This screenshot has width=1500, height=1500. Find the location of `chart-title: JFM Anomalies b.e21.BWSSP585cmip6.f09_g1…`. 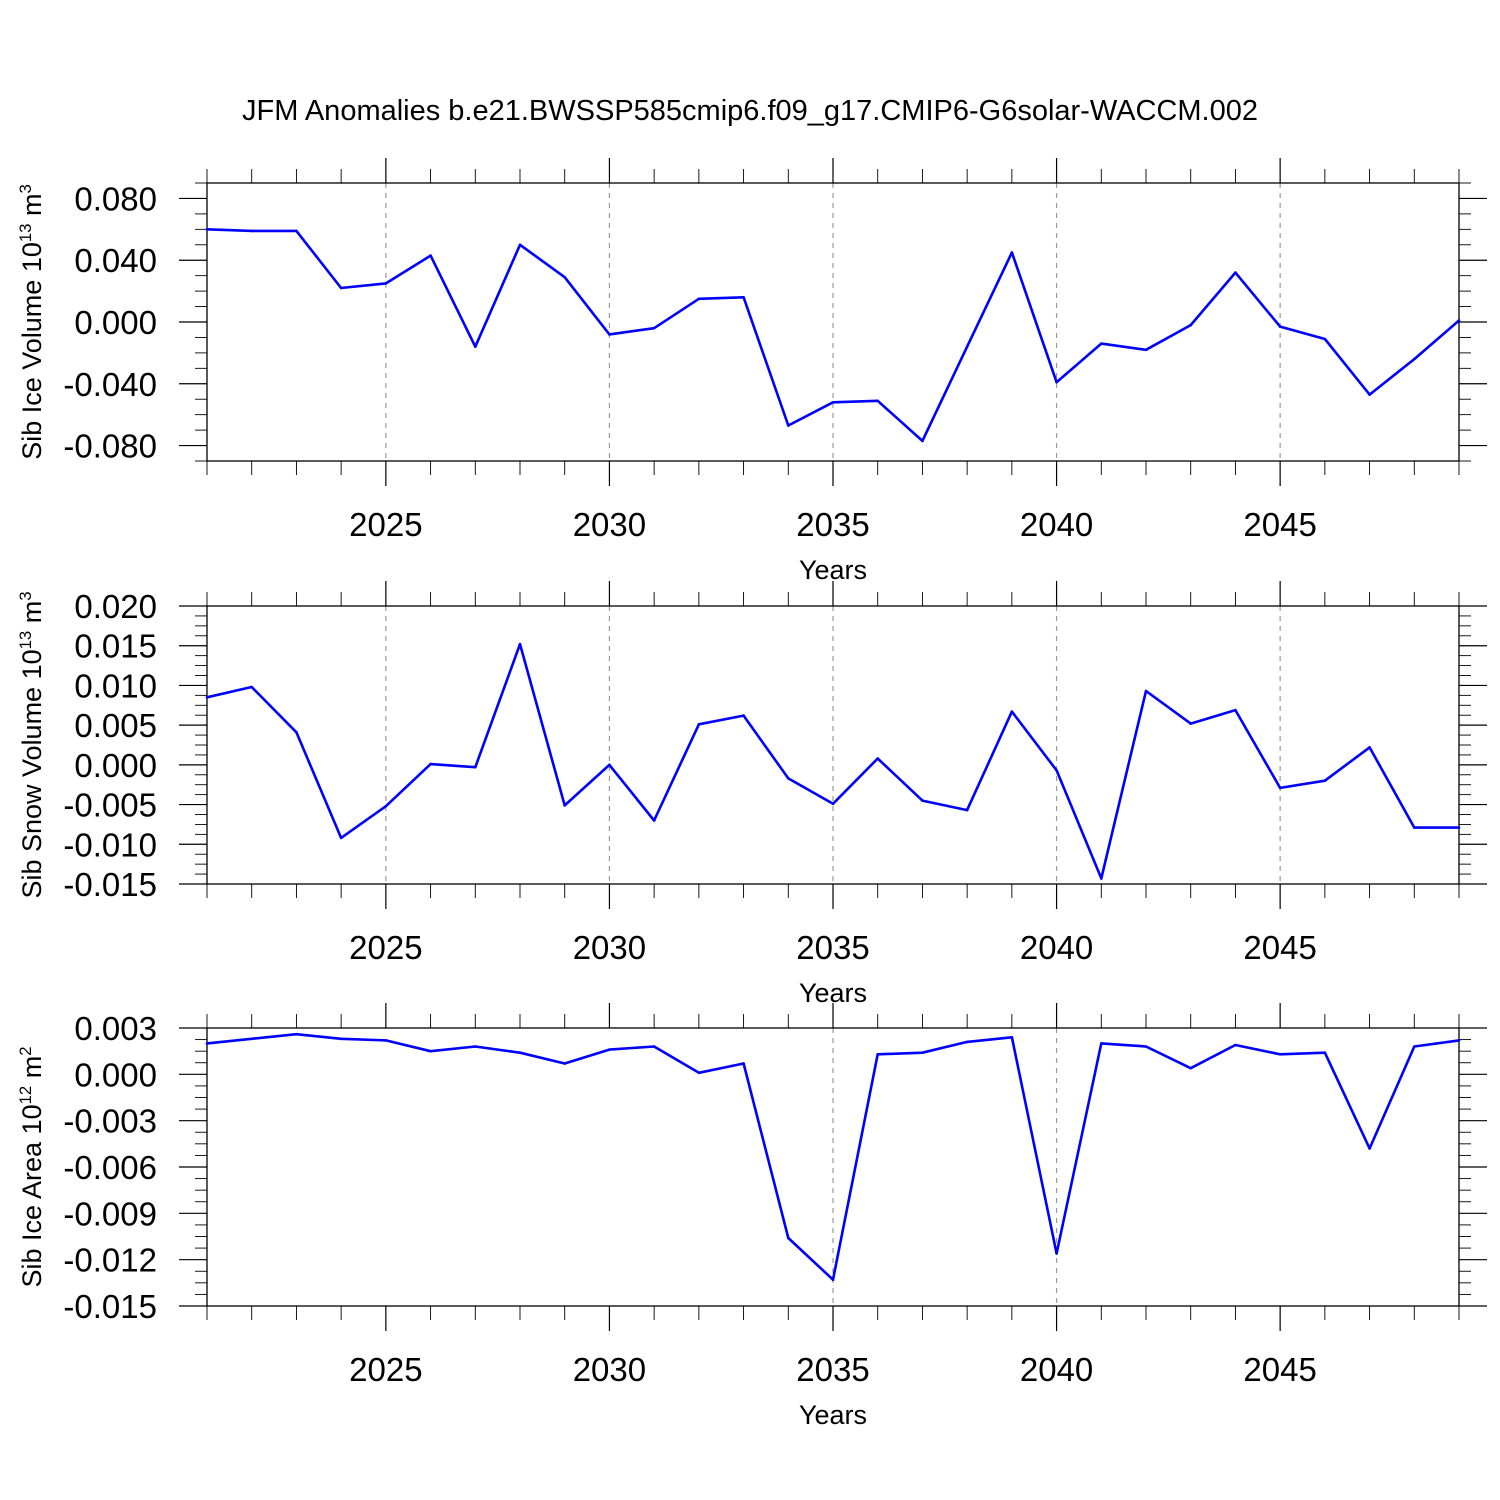

chart-title: JFM Anomalies b.e21.BWSSP585cmip6.f09_g1… is located at coordinates (750, 111).